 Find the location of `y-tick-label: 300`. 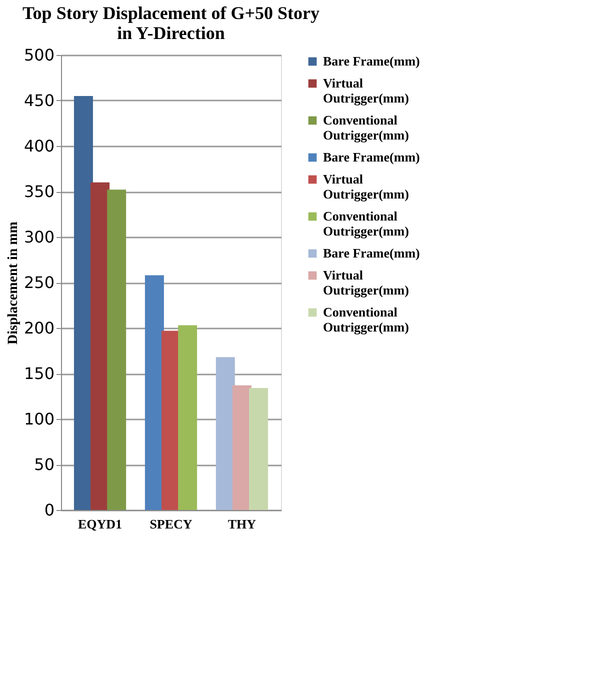

y-tick-label: 300 is located at coordinates (39, 237).